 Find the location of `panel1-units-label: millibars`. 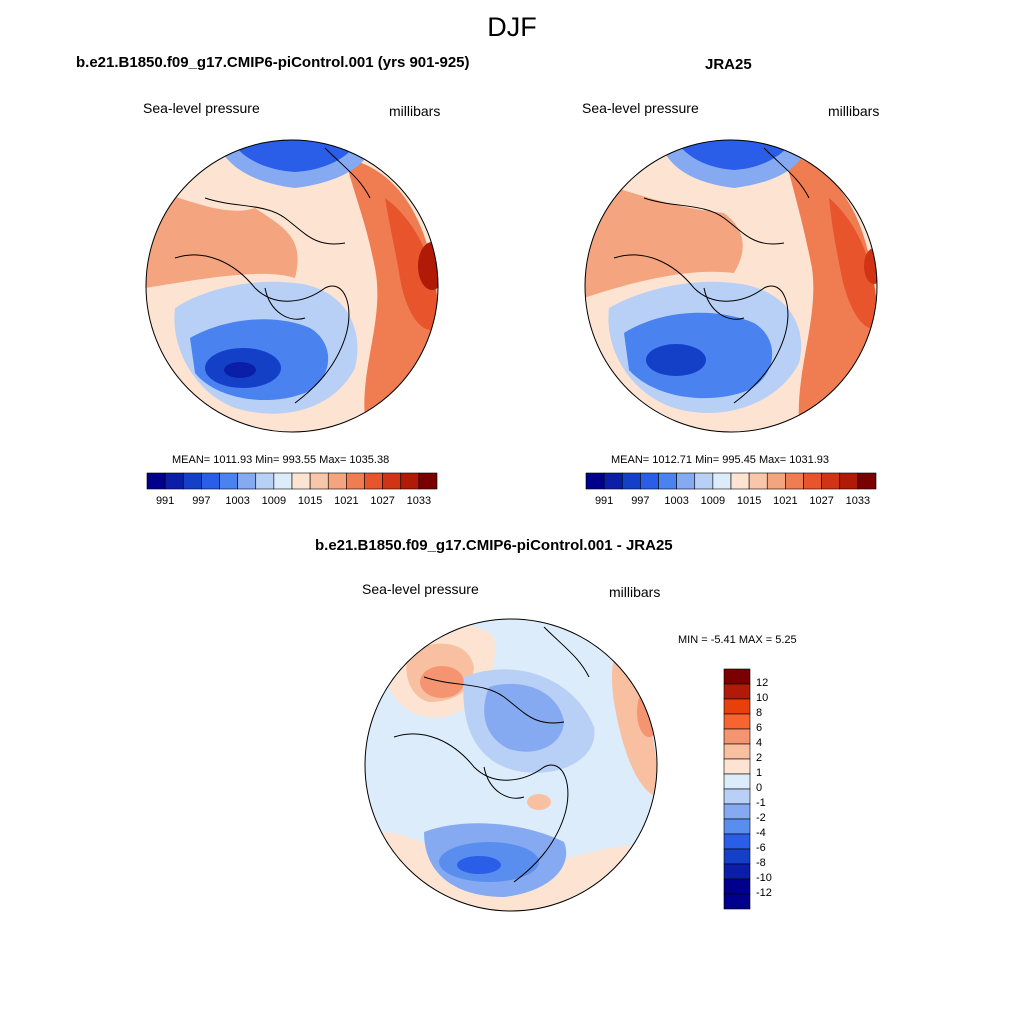

panel1-units-label: millibars is located at coordinates (415, 111).